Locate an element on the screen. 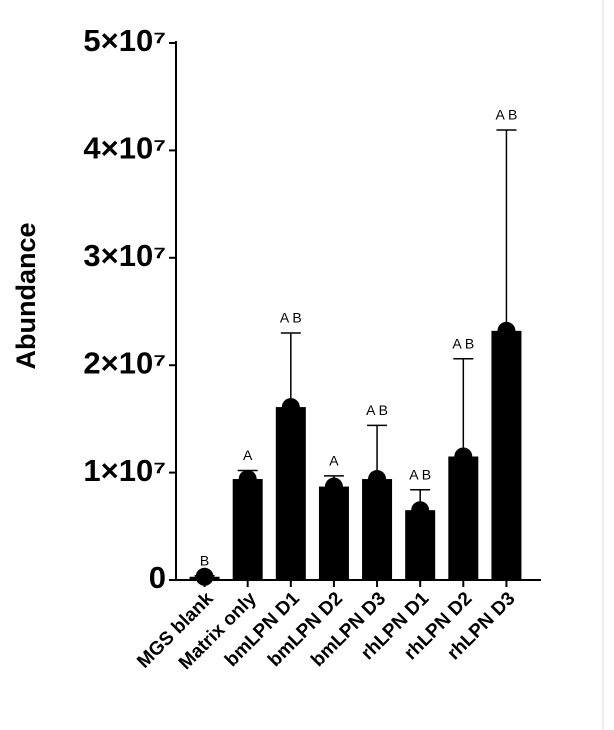 The width and height of the screenshot is (614, 730). y-tick-label: 2×10⁷ is located at coordinates (124, 362).